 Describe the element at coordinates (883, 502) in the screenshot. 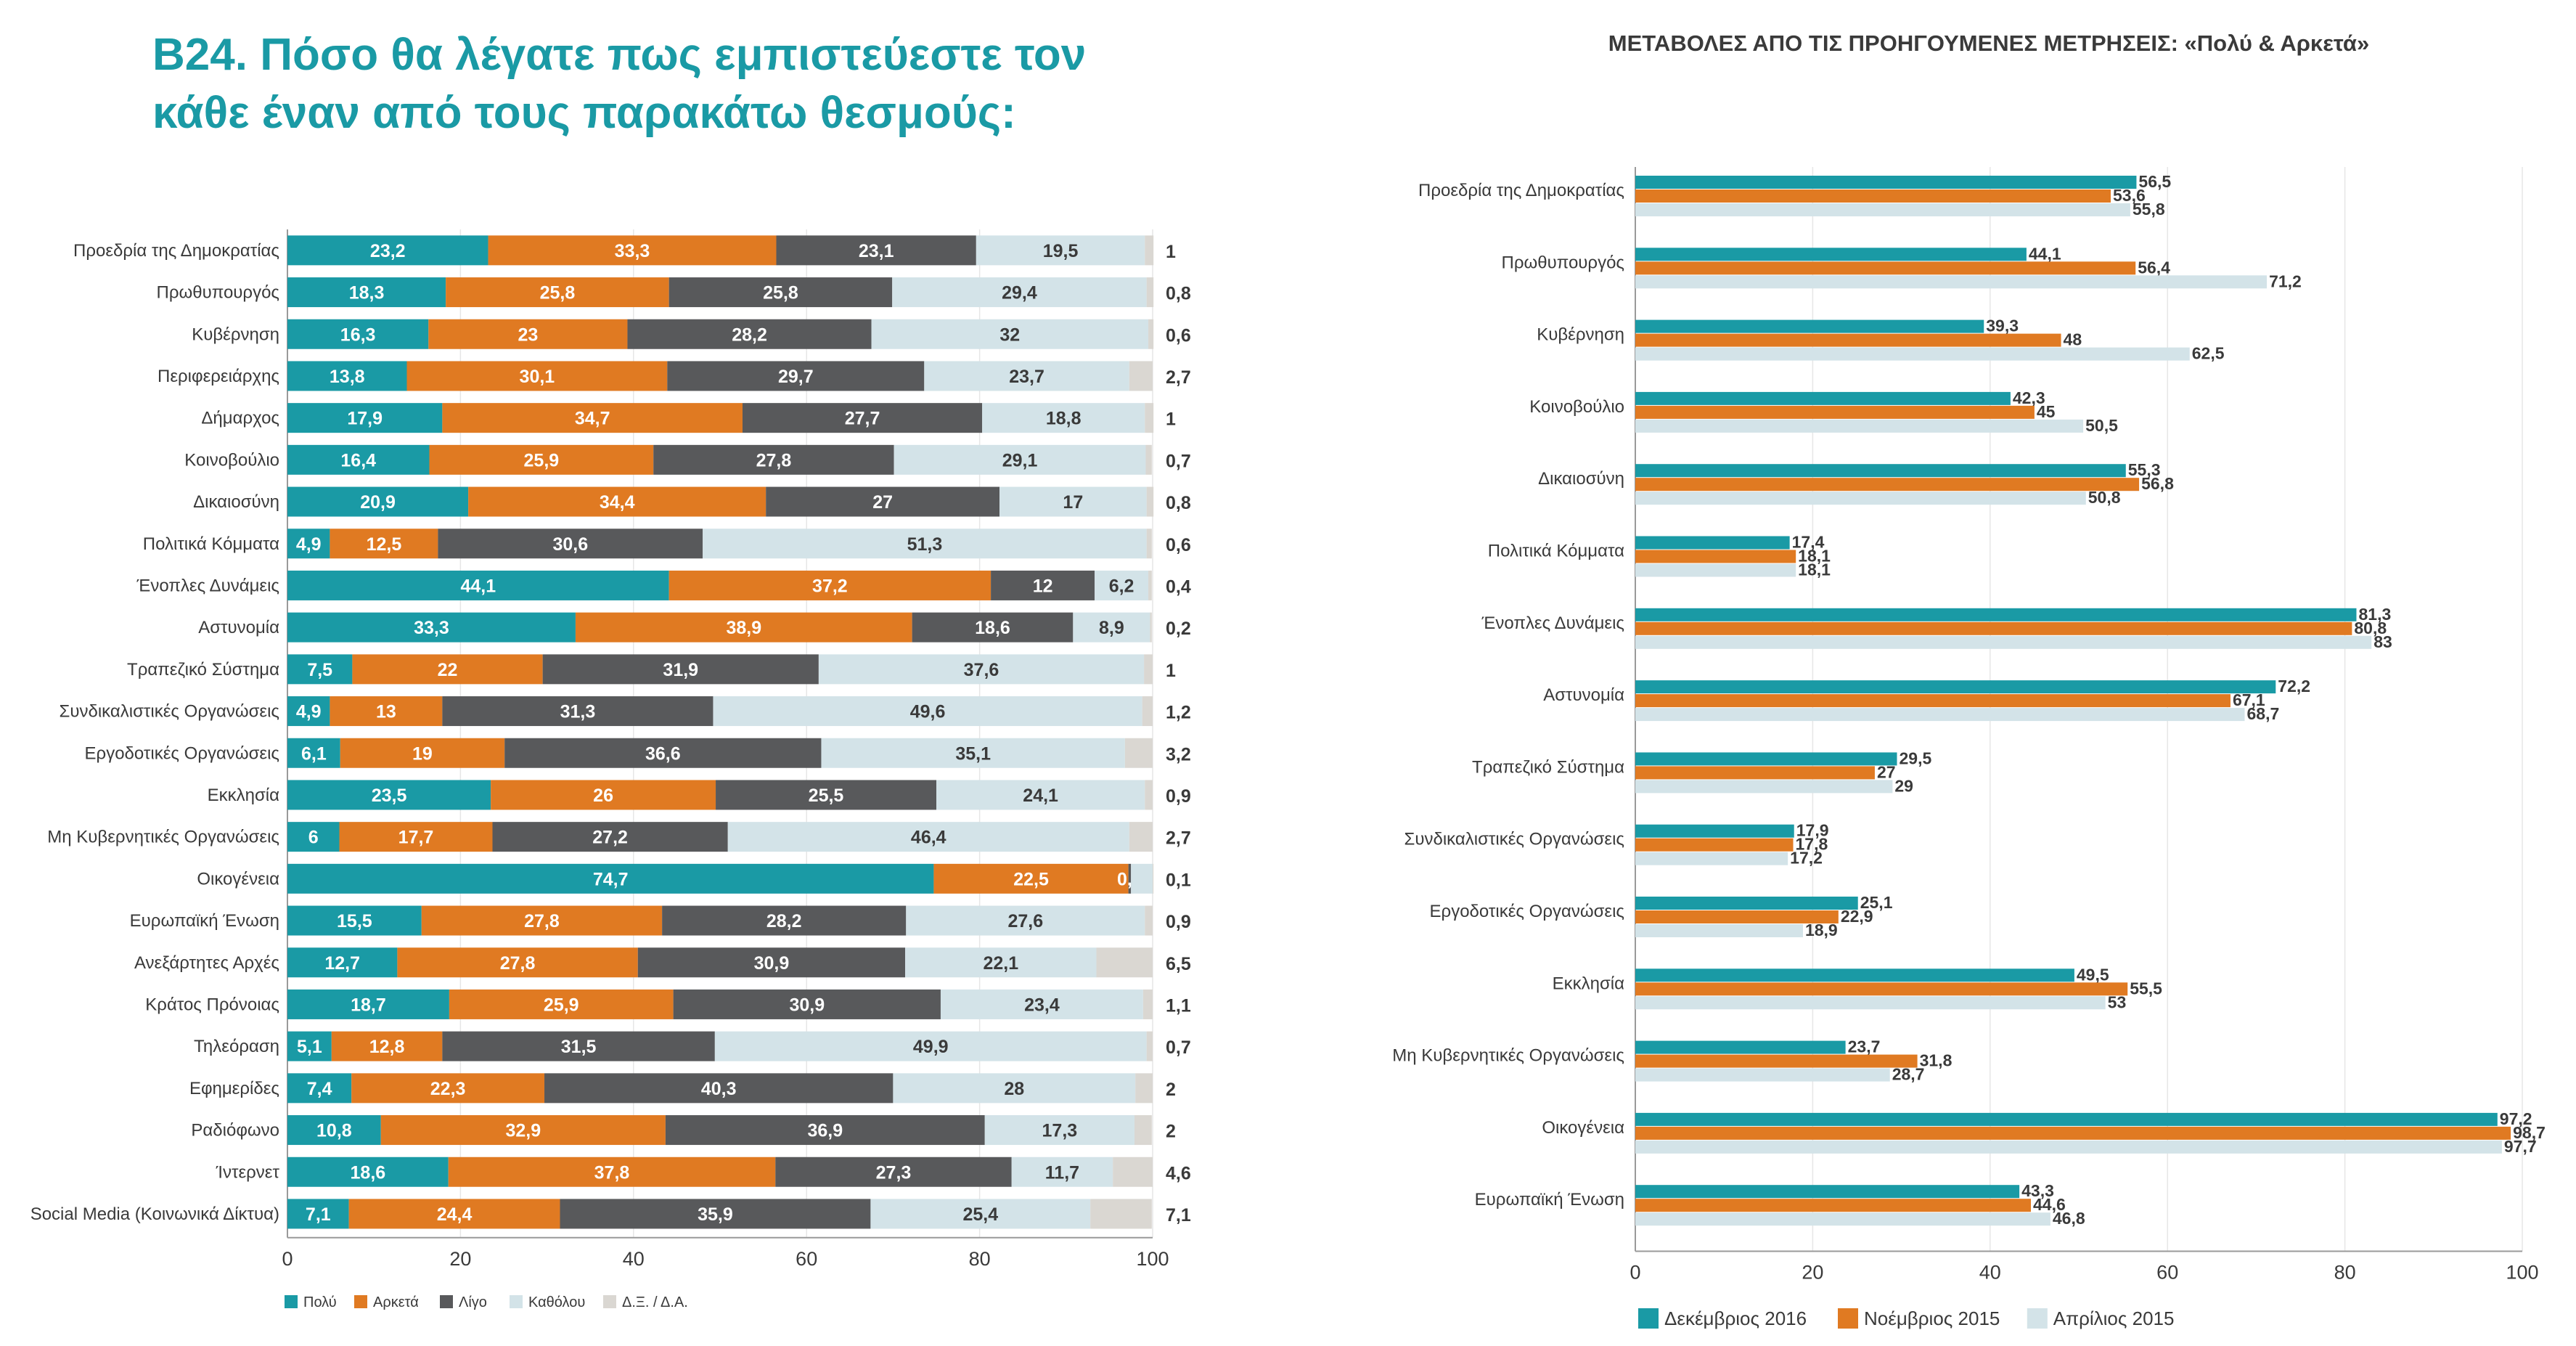

I see `data-label: 27` at that location.